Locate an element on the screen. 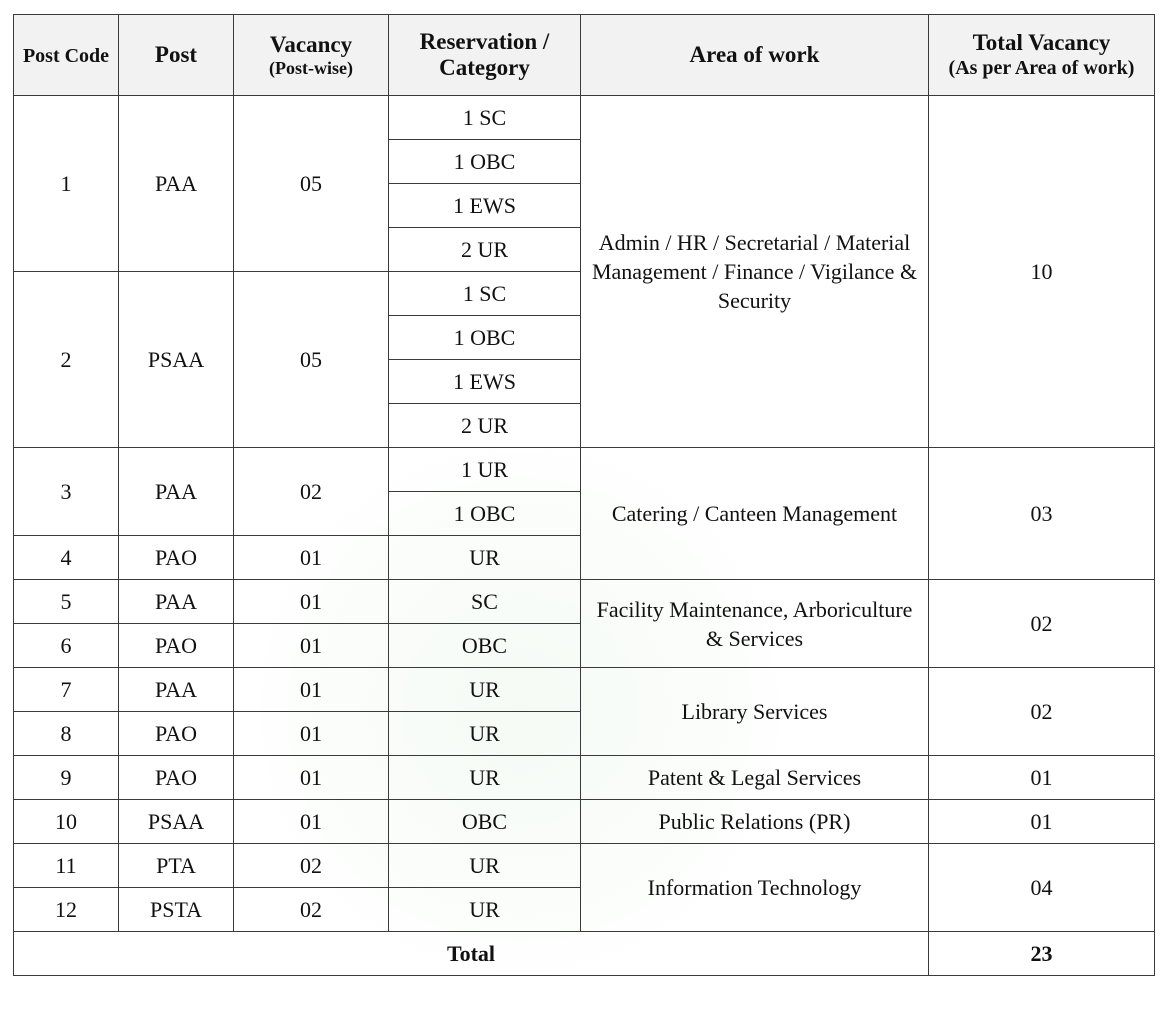 This screenshot has width=1167, height=1028. post-code-cell: 5 is located at coordinates (66, 601).